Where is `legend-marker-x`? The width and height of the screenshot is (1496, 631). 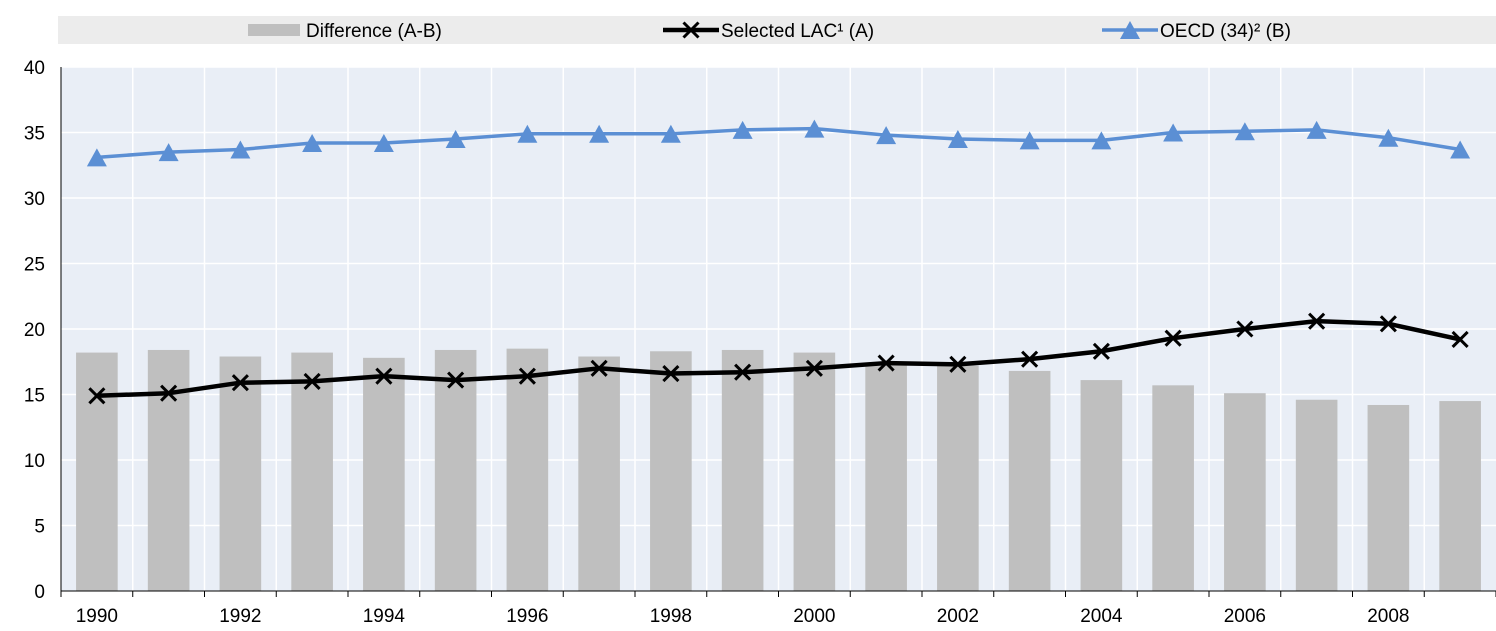 legend-marker-x is located at coordinates (691, 30).